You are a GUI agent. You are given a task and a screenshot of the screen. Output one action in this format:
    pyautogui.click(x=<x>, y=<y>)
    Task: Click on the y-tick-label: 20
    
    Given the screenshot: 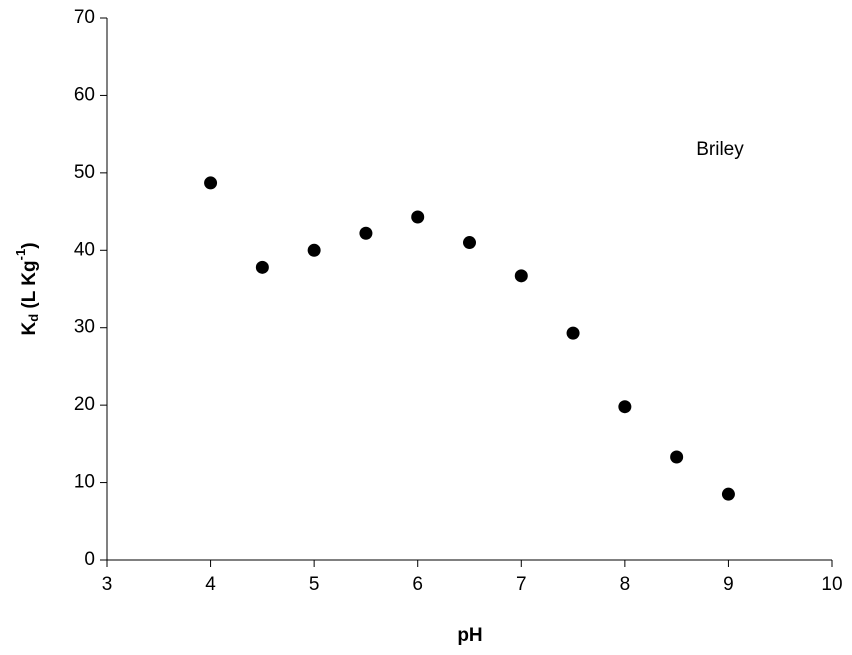 What is the action you would take?
    pyautogui.click(x=84, y=404)
    